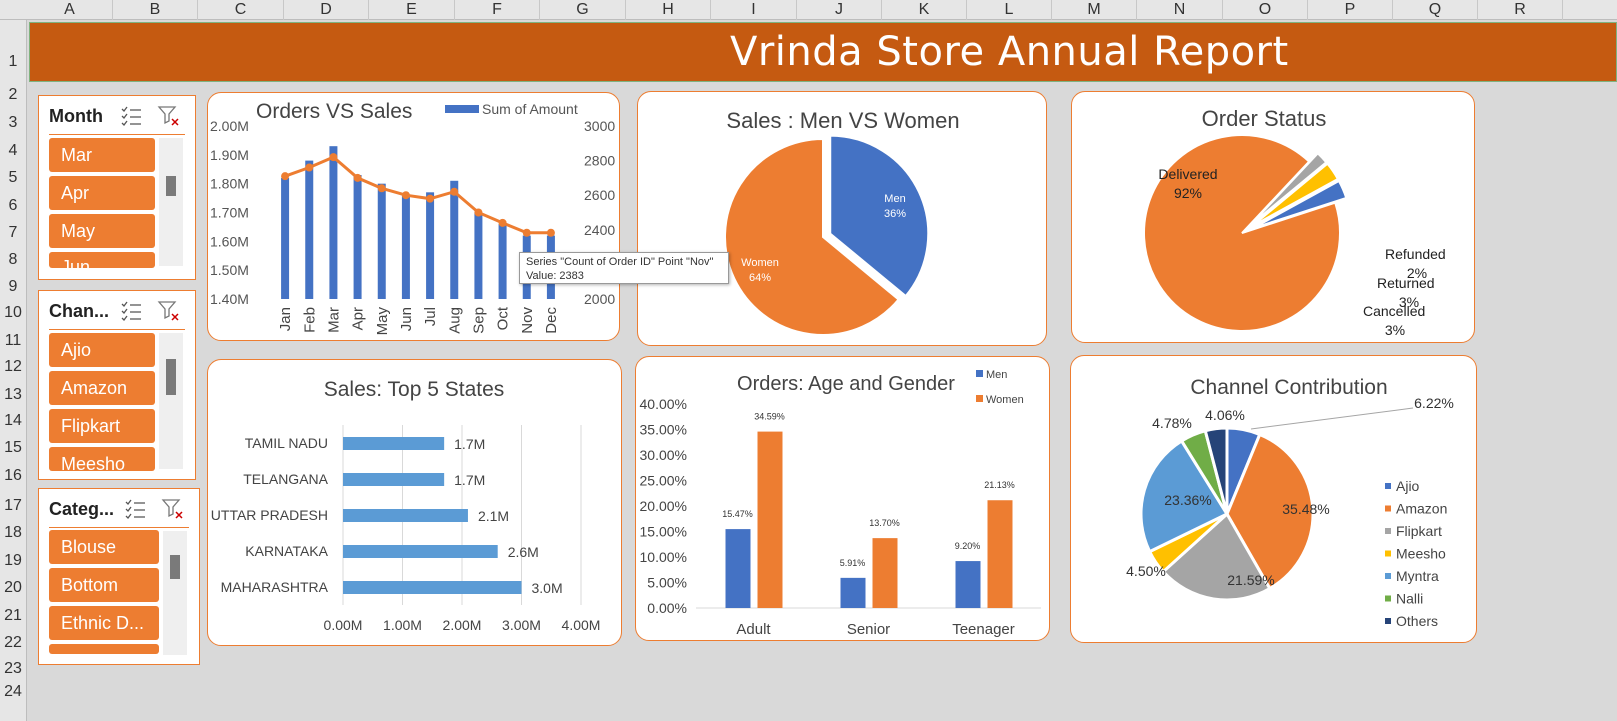 Image resolution: width=1617 pixels, height=721 pixels. What do you see at coordinates (13, 615) in the screenshot?
I see `row-header: 21` at bounding box center [13, 615].